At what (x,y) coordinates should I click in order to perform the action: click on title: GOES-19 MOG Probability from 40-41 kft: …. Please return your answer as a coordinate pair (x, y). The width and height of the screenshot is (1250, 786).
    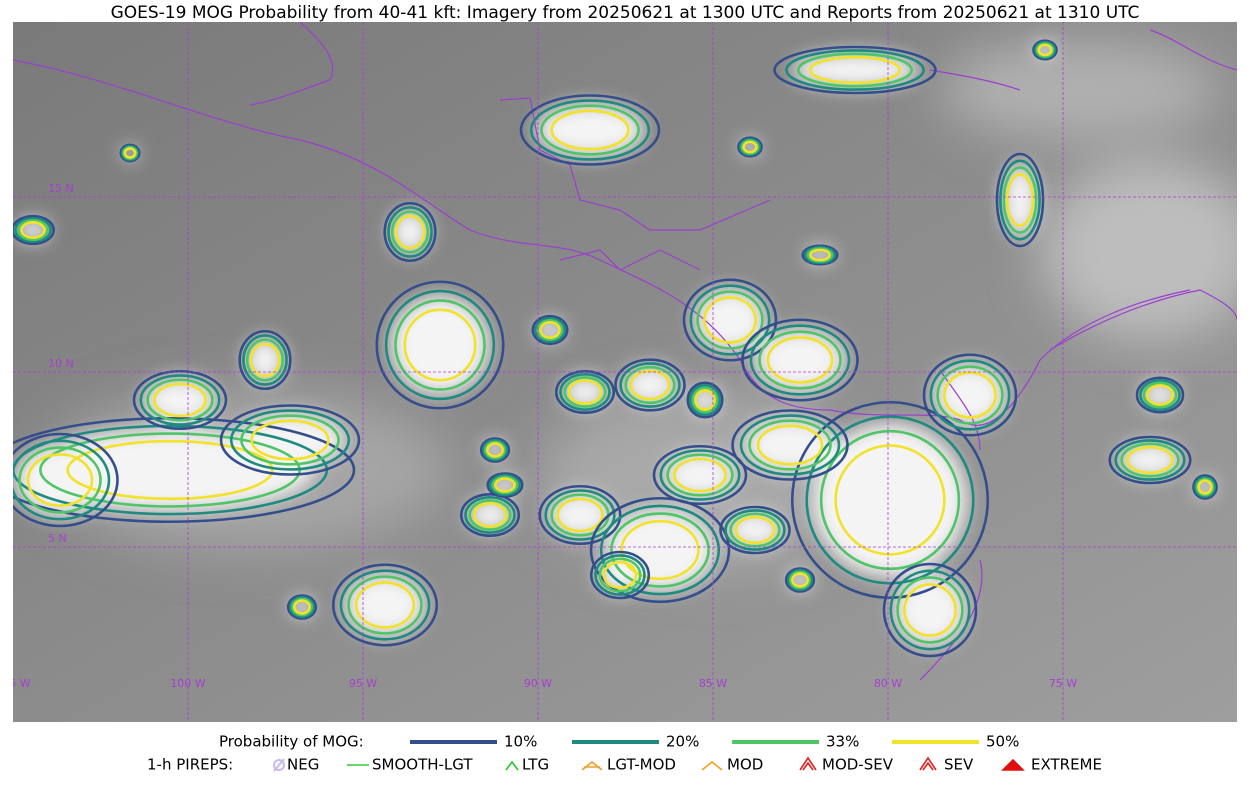
    Looking at the image, I should click on (625, 13).